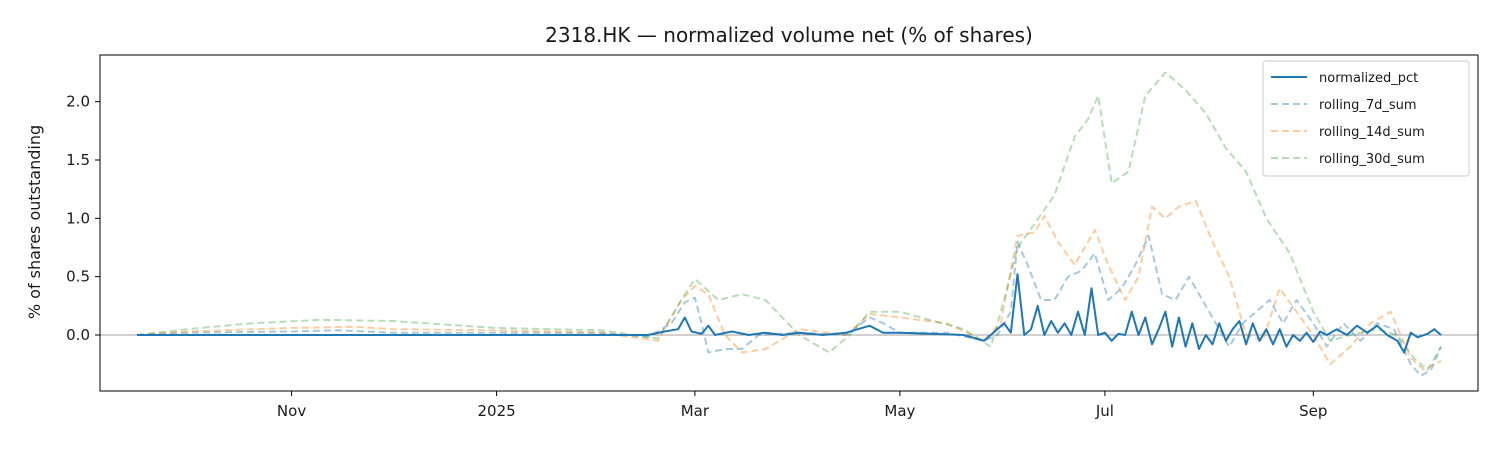  I want to click on x-tick-label: Sep, so click(1313, 411).